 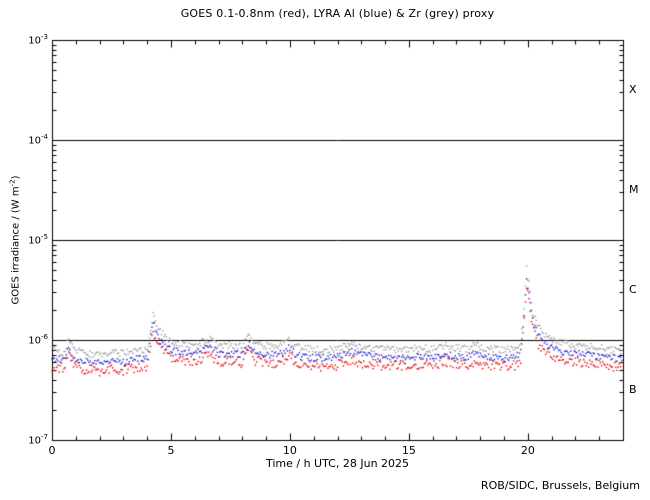 What do you see at coordinates (560, 485) in the screenshot?
I see `credit-text: ROB/SIDC, Brussels, Belgium` at bounding box center [560, 485].